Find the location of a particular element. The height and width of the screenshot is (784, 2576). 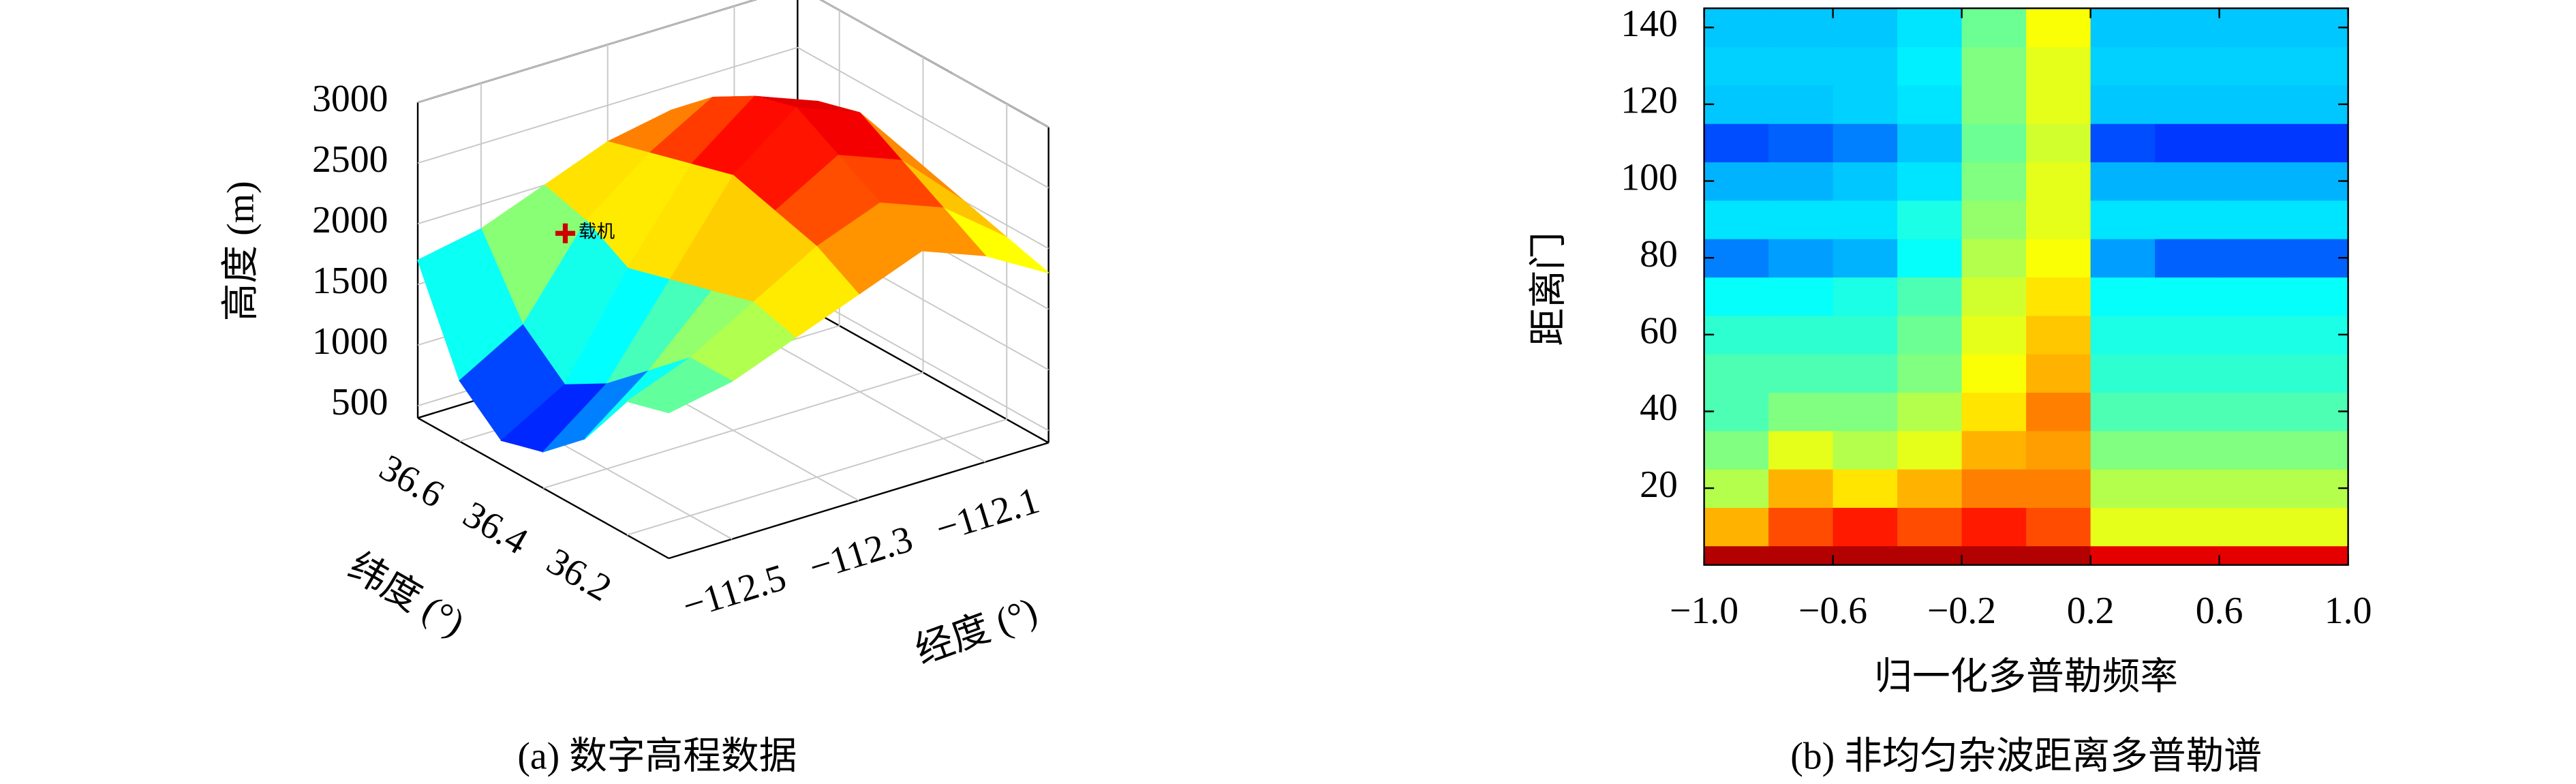

annotation: 载机 is located at coordinates (597, 231).